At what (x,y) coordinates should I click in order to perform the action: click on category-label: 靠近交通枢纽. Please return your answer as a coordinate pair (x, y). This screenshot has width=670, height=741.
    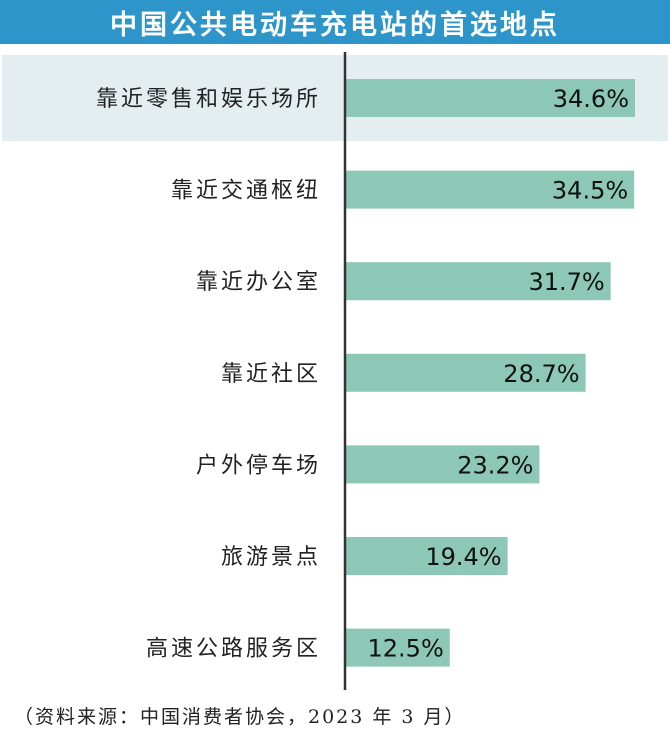
    Looking at the image, I should click on (246, 191).